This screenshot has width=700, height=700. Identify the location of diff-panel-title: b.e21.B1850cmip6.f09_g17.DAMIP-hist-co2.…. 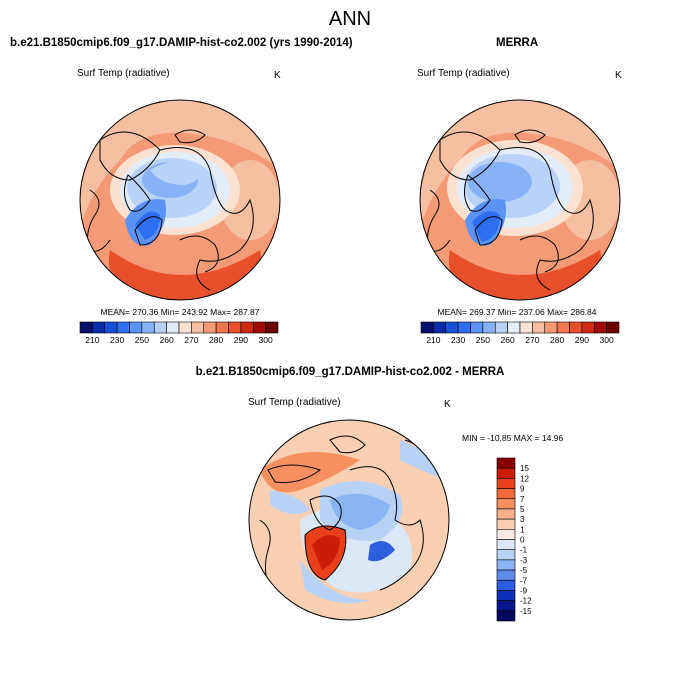
(350, 372).